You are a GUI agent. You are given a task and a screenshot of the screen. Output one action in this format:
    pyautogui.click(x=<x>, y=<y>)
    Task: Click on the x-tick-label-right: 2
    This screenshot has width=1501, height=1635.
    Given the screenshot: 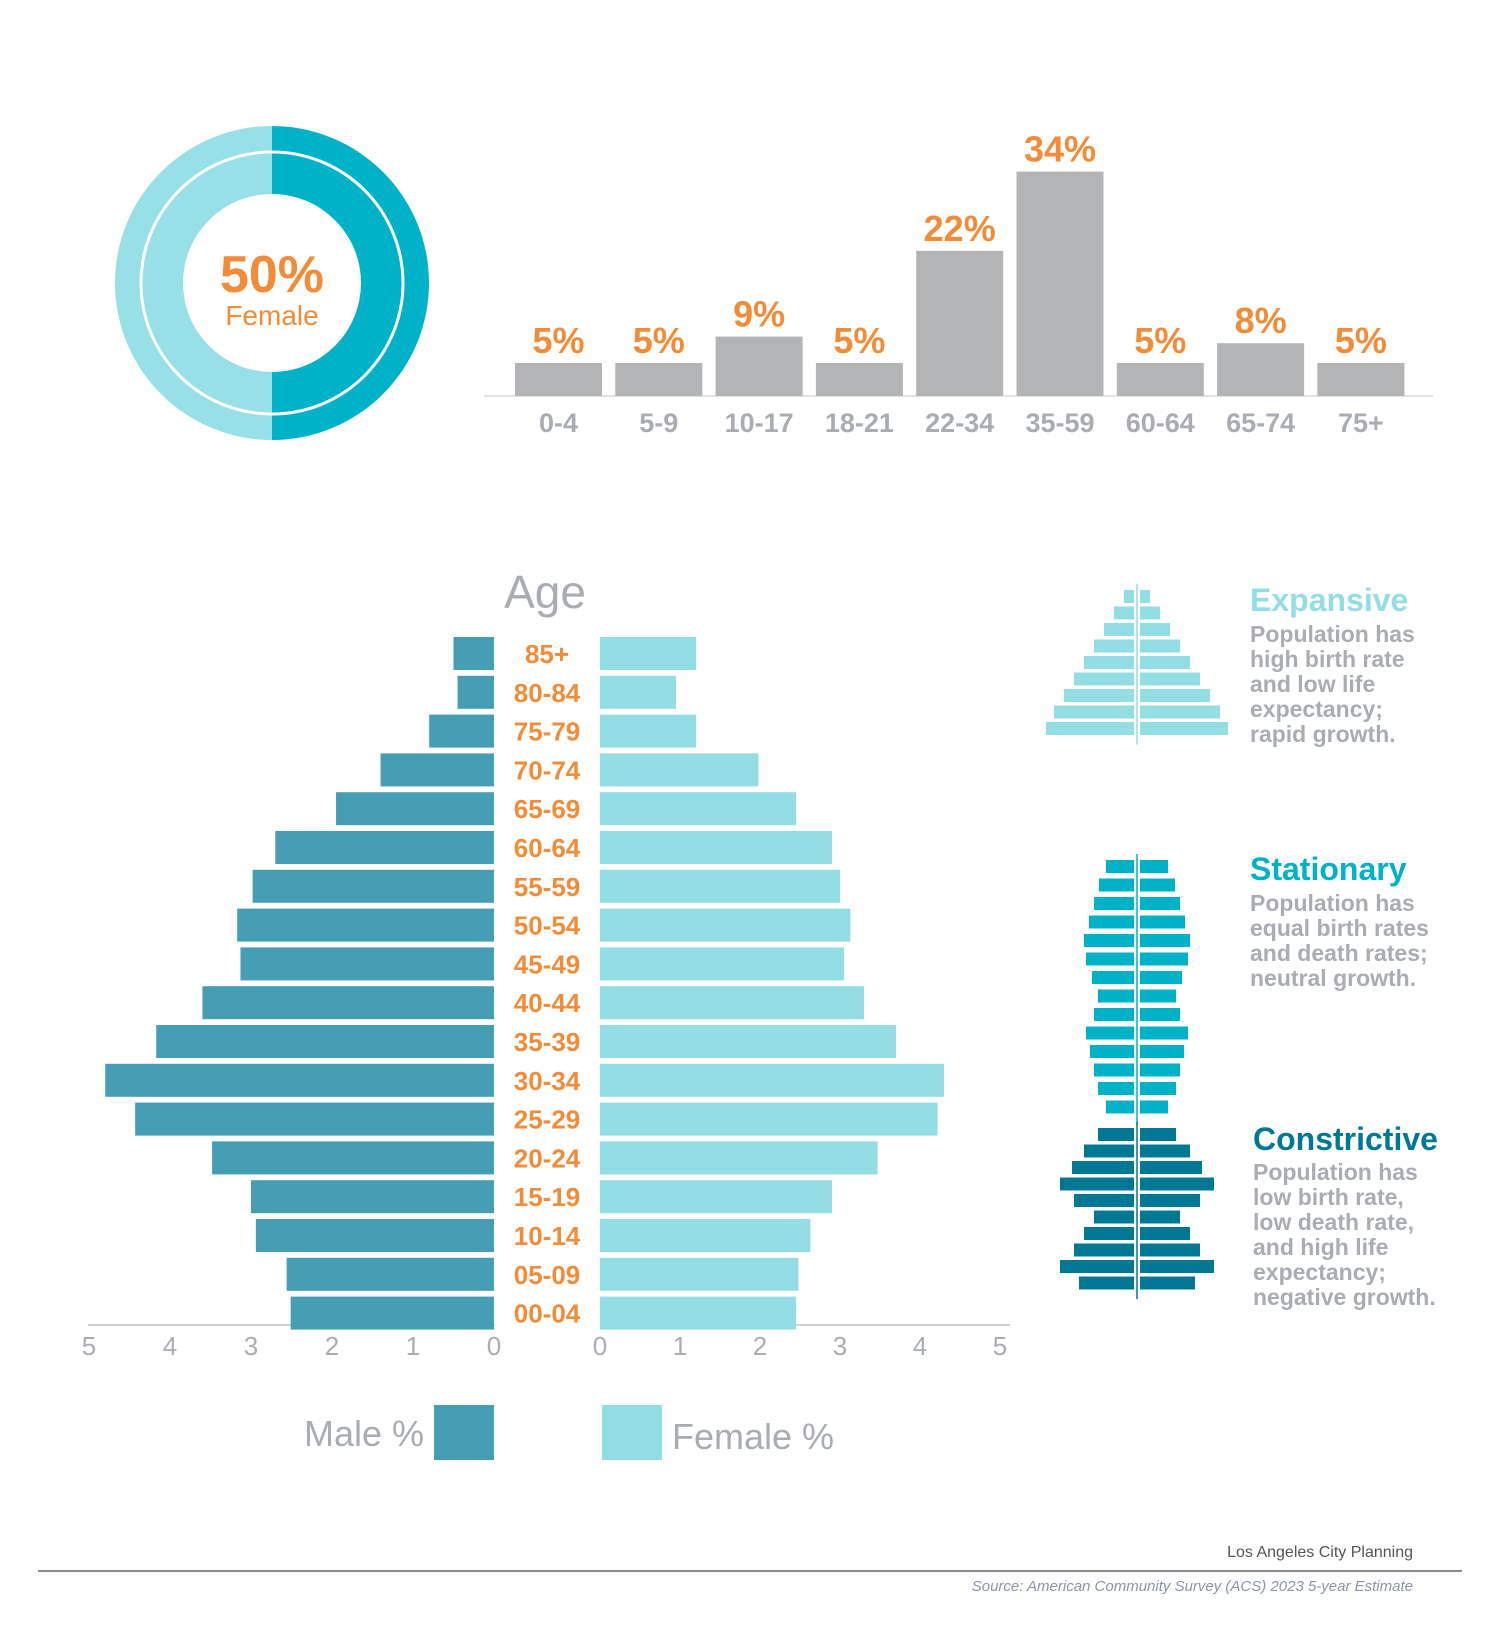 What is the action you would take?
    pyautogui.click(x=760, y=1346)
    